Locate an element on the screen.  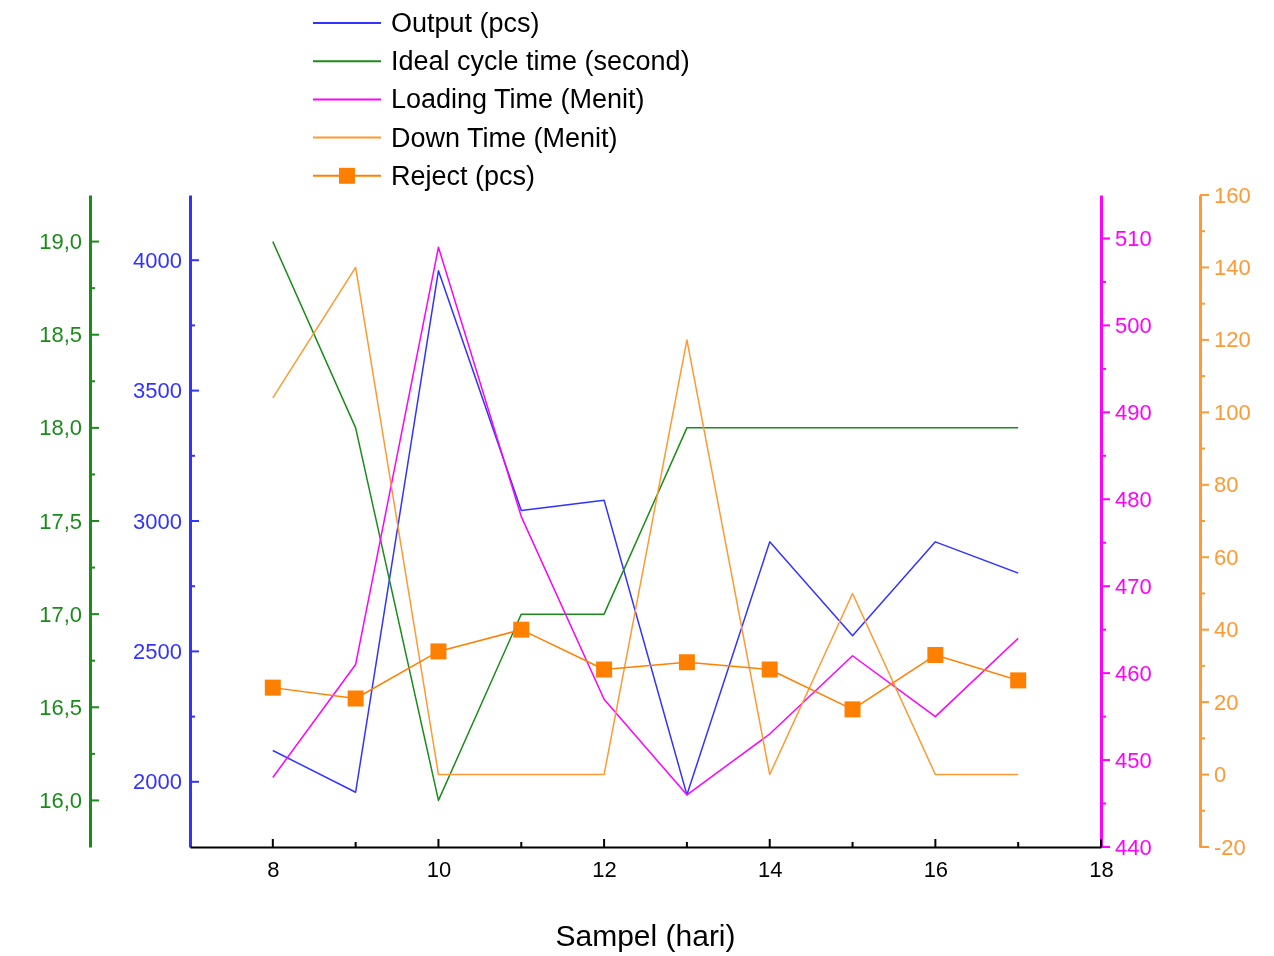
x-tick-label: 8 is located at coordinates (273, 869).